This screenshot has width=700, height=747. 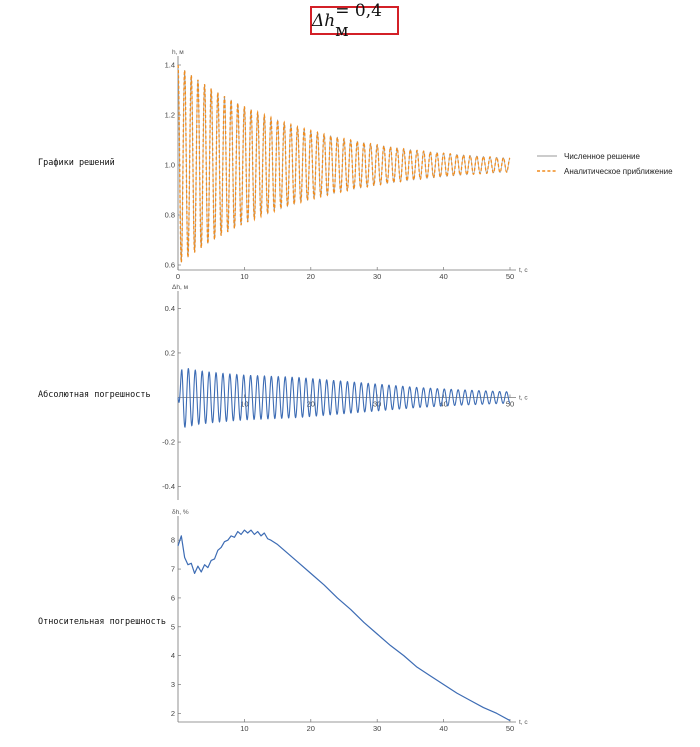 I want to click on chart2-x-tick-label: 50, so click(x=510, y=404).